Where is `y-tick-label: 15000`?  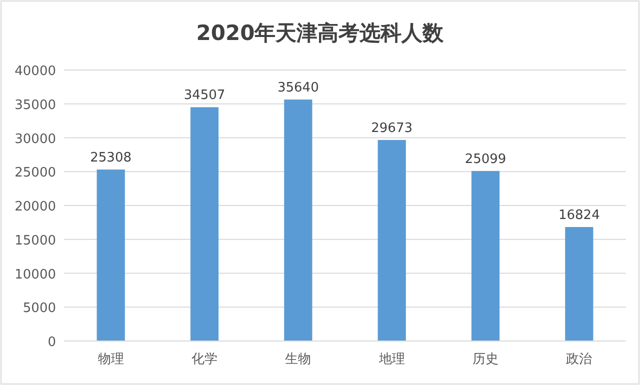
y-tick-label: 15000 is located at coordinates (35, 240).